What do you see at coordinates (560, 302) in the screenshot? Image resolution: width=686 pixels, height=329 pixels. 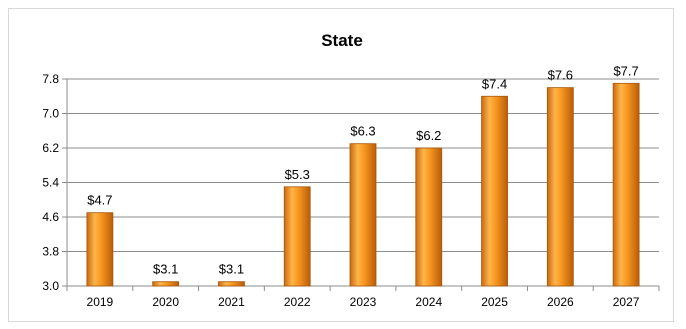 I see `x-tick-label: 2026` at bounding box center [560, 302].